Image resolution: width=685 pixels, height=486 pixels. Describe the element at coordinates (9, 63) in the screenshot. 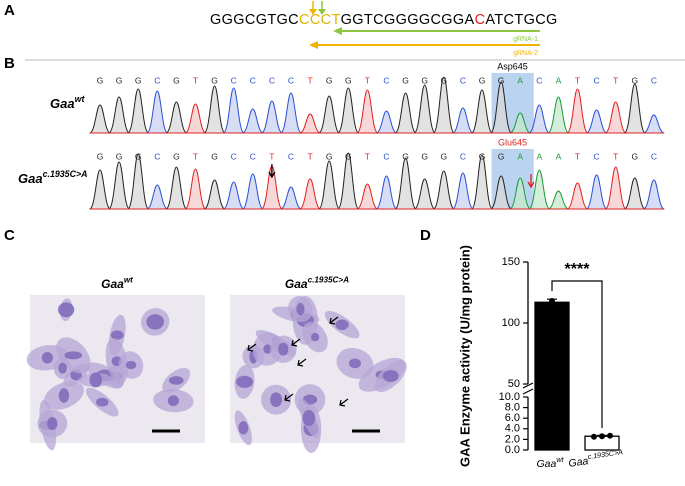

I see `panel-letter: B` at that location.